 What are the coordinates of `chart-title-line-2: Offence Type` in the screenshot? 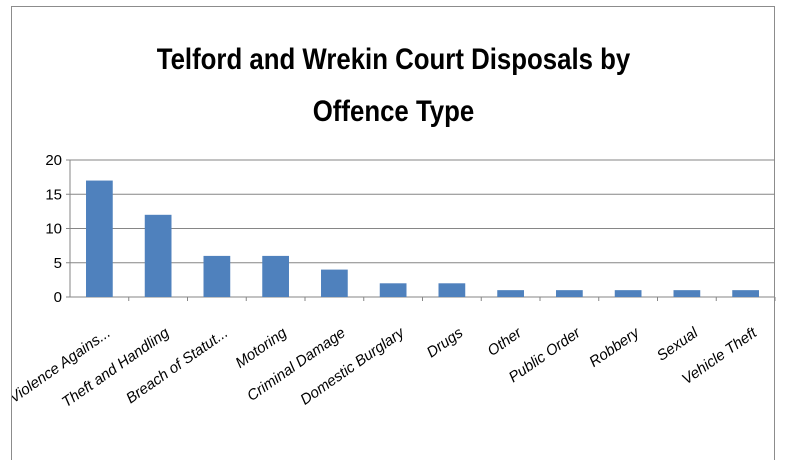 It's located at (393, 111).